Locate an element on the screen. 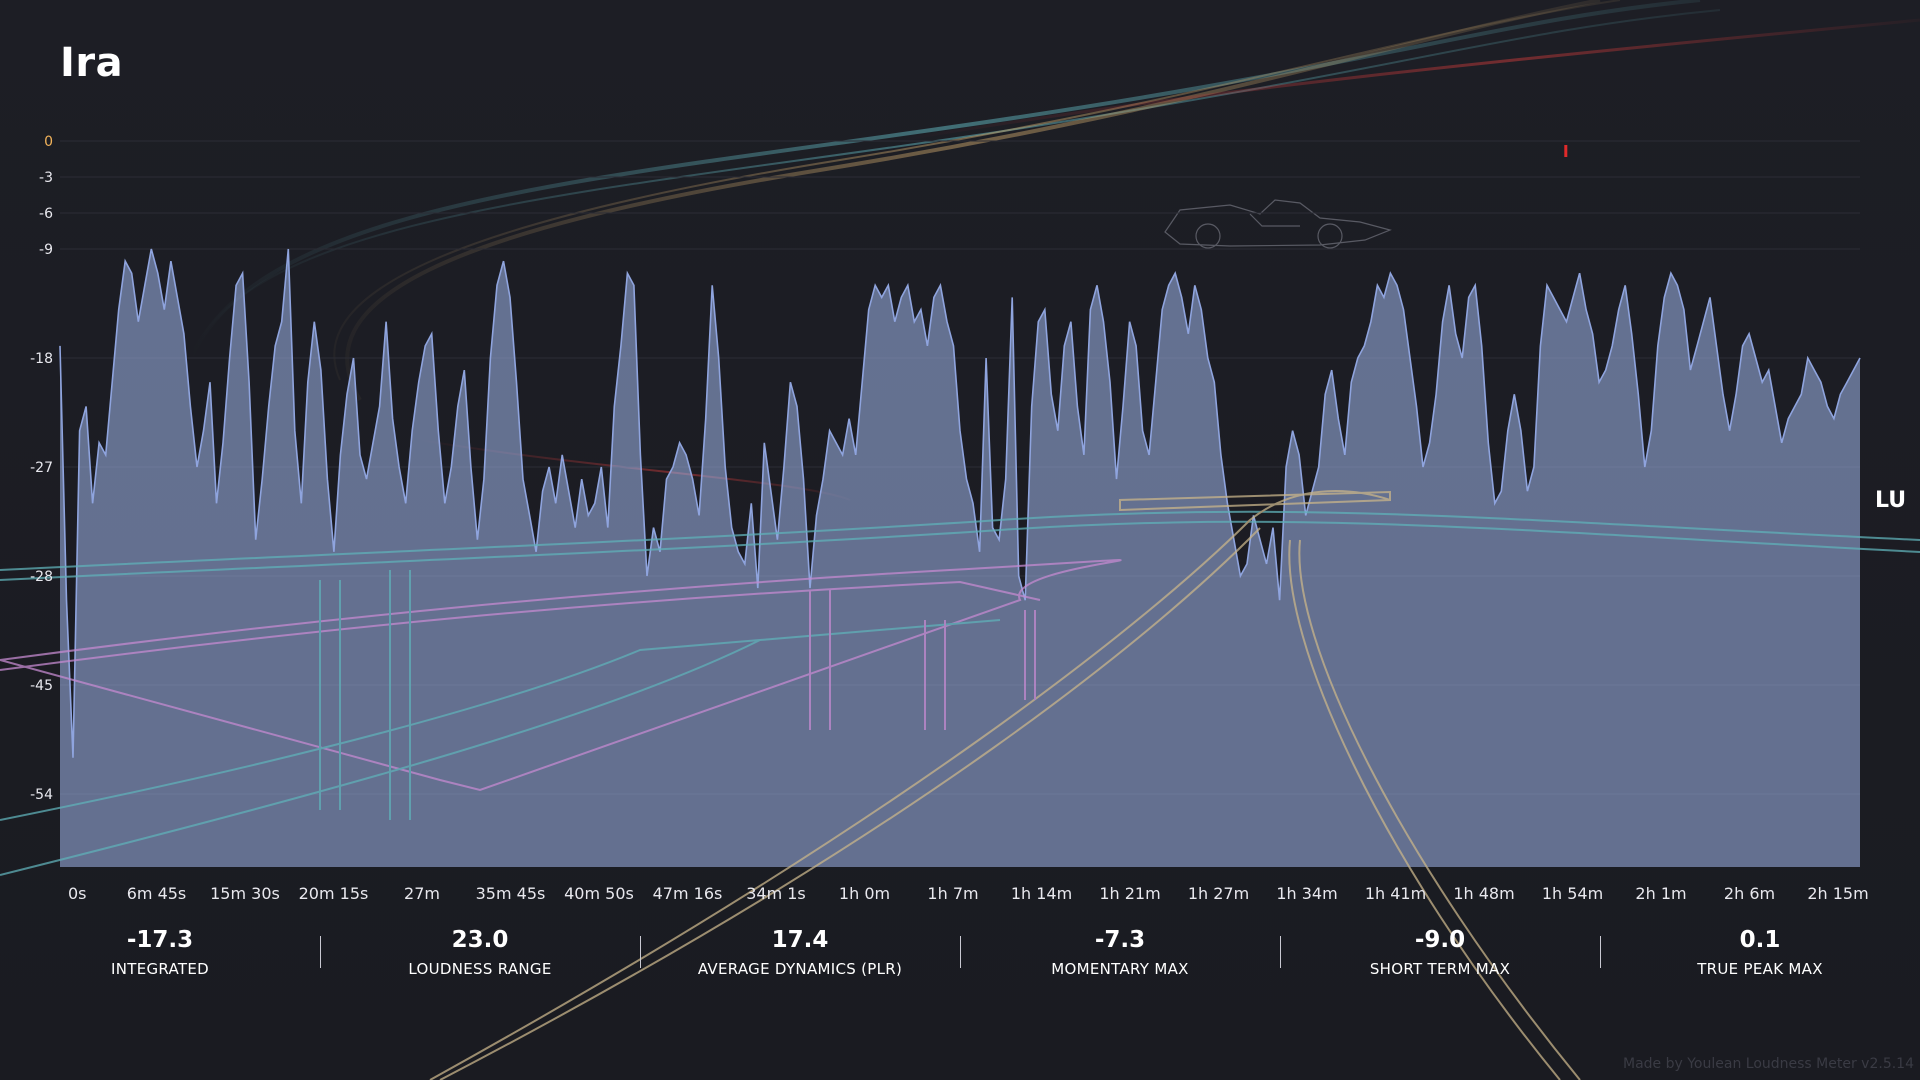  stat-value: 0.1 is located at coordinates (1760, 940).